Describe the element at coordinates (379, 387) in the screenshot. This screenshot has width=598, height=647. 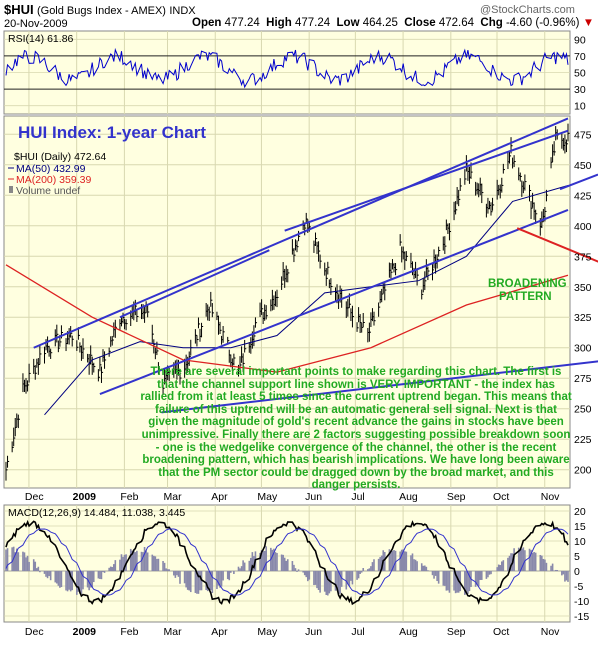
I see `lower-channel-line` at that location.